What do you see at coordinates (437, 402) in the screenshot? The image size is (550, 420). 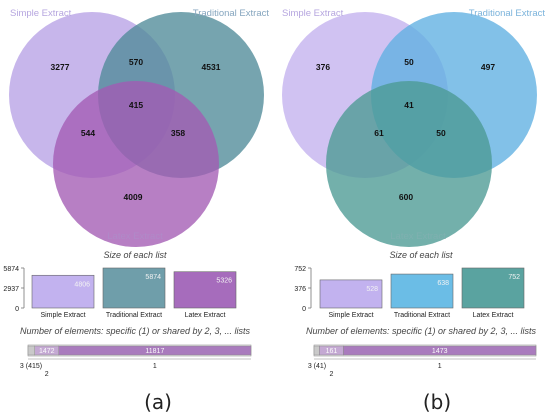 I see `panel-b-letter: (b)` at bounding box center [437, 402].